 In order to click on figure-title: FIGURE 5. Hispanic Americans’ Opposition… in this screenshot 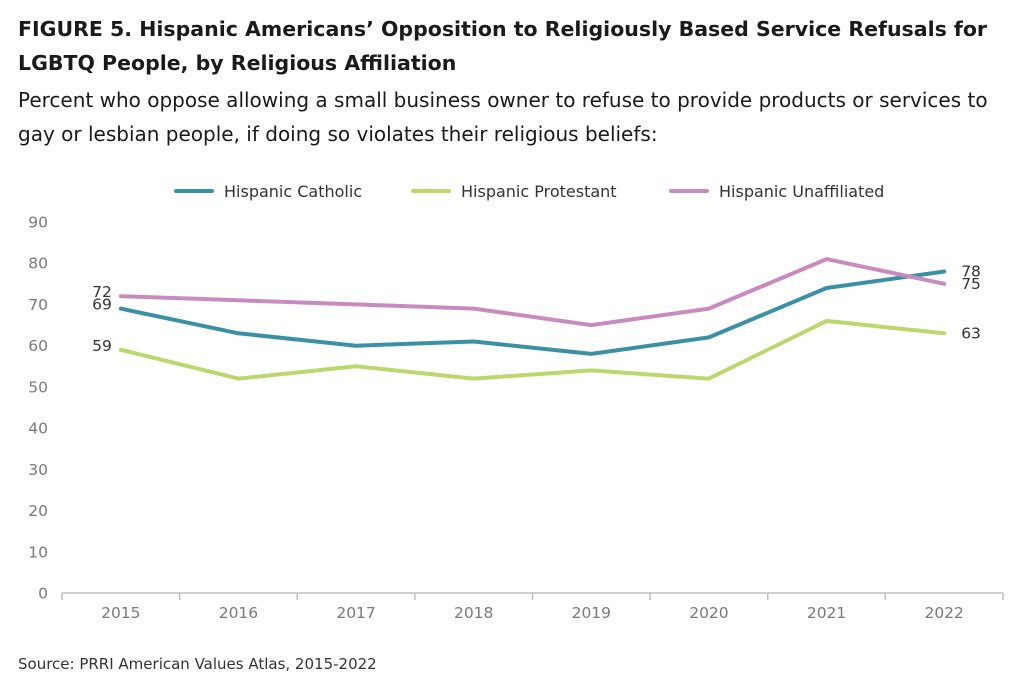, I will do `click(513, 46)`.